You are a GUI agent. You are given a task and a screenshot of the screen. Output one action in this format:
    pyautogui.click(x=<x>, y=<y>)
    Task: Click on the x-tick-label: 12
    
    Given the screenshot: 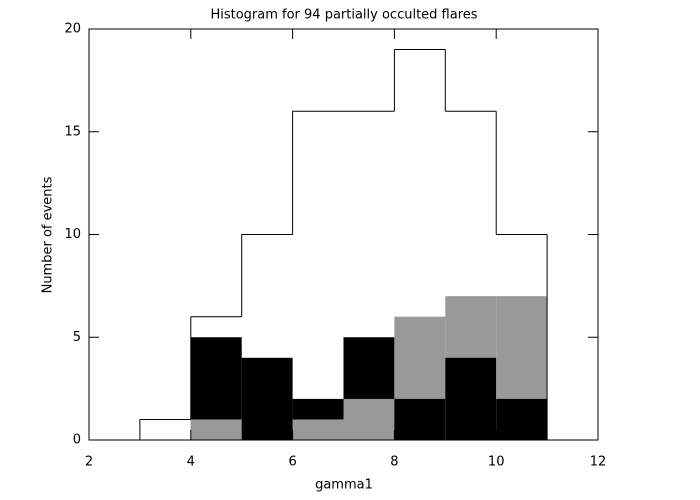 What is the action you would take?
    pyautogui.click(x=598, y=462)
    